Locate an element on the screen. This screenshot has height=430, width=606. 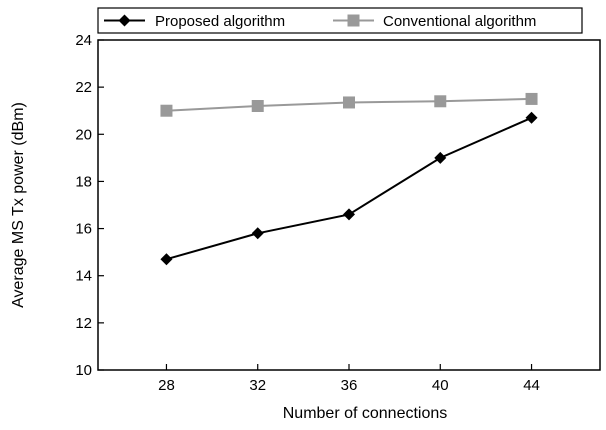
y-tick-label: 14 is located at coordinates (83, 276).